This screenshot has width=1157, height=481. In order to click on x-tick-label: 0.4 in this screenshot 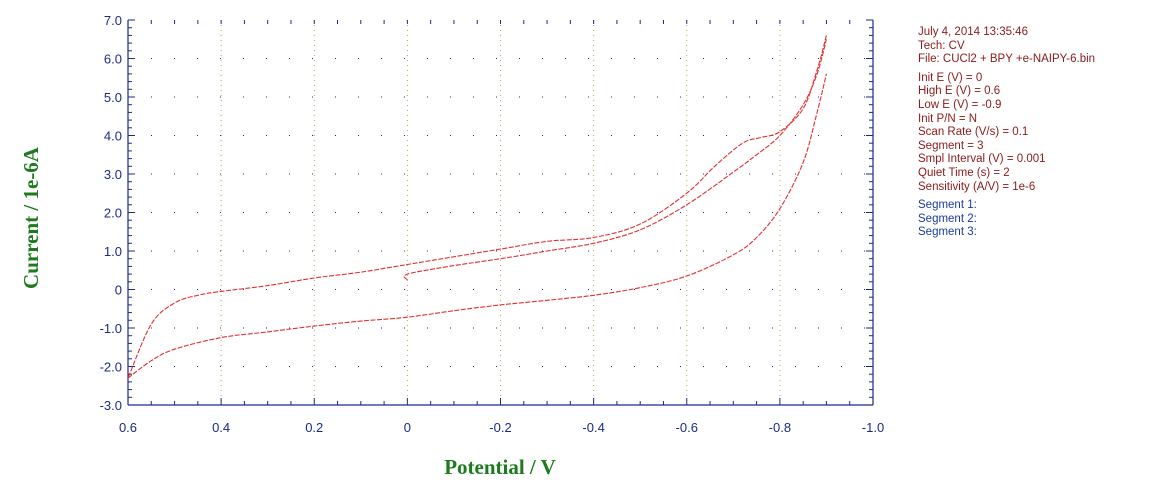, I will do `click(221, 427)`.